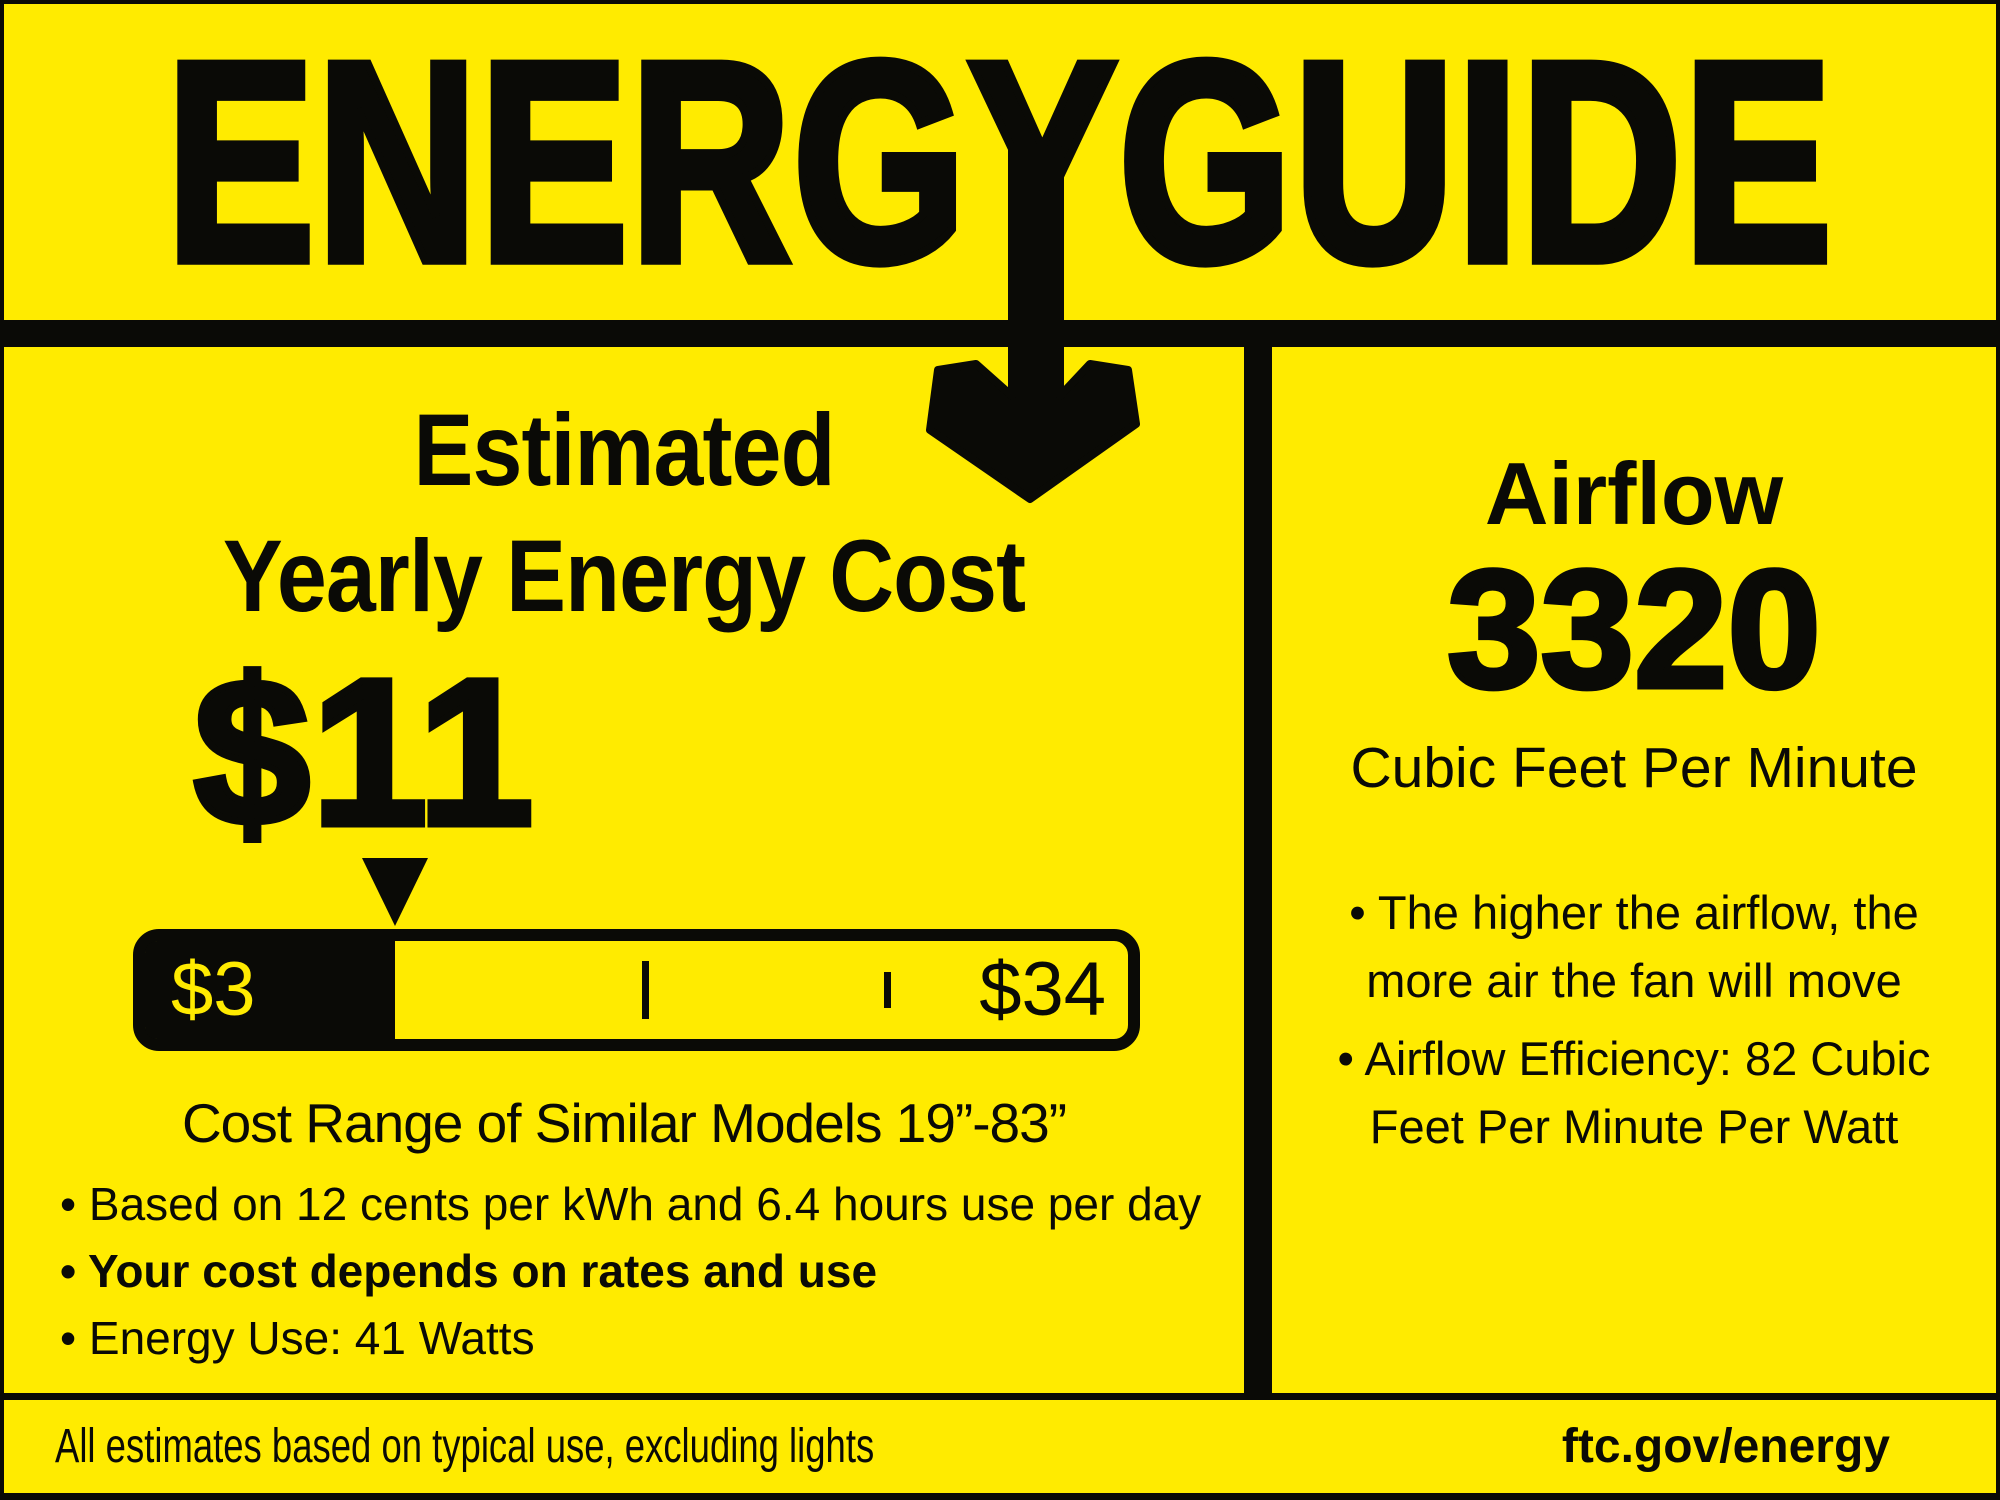 Image resolution: width=2000 pixels, height=1500 pixels. What do you see at coordinates (1634, 629) in the screenshot?
I see `airflow-value: 3320` at bounding box center [1634, 629].